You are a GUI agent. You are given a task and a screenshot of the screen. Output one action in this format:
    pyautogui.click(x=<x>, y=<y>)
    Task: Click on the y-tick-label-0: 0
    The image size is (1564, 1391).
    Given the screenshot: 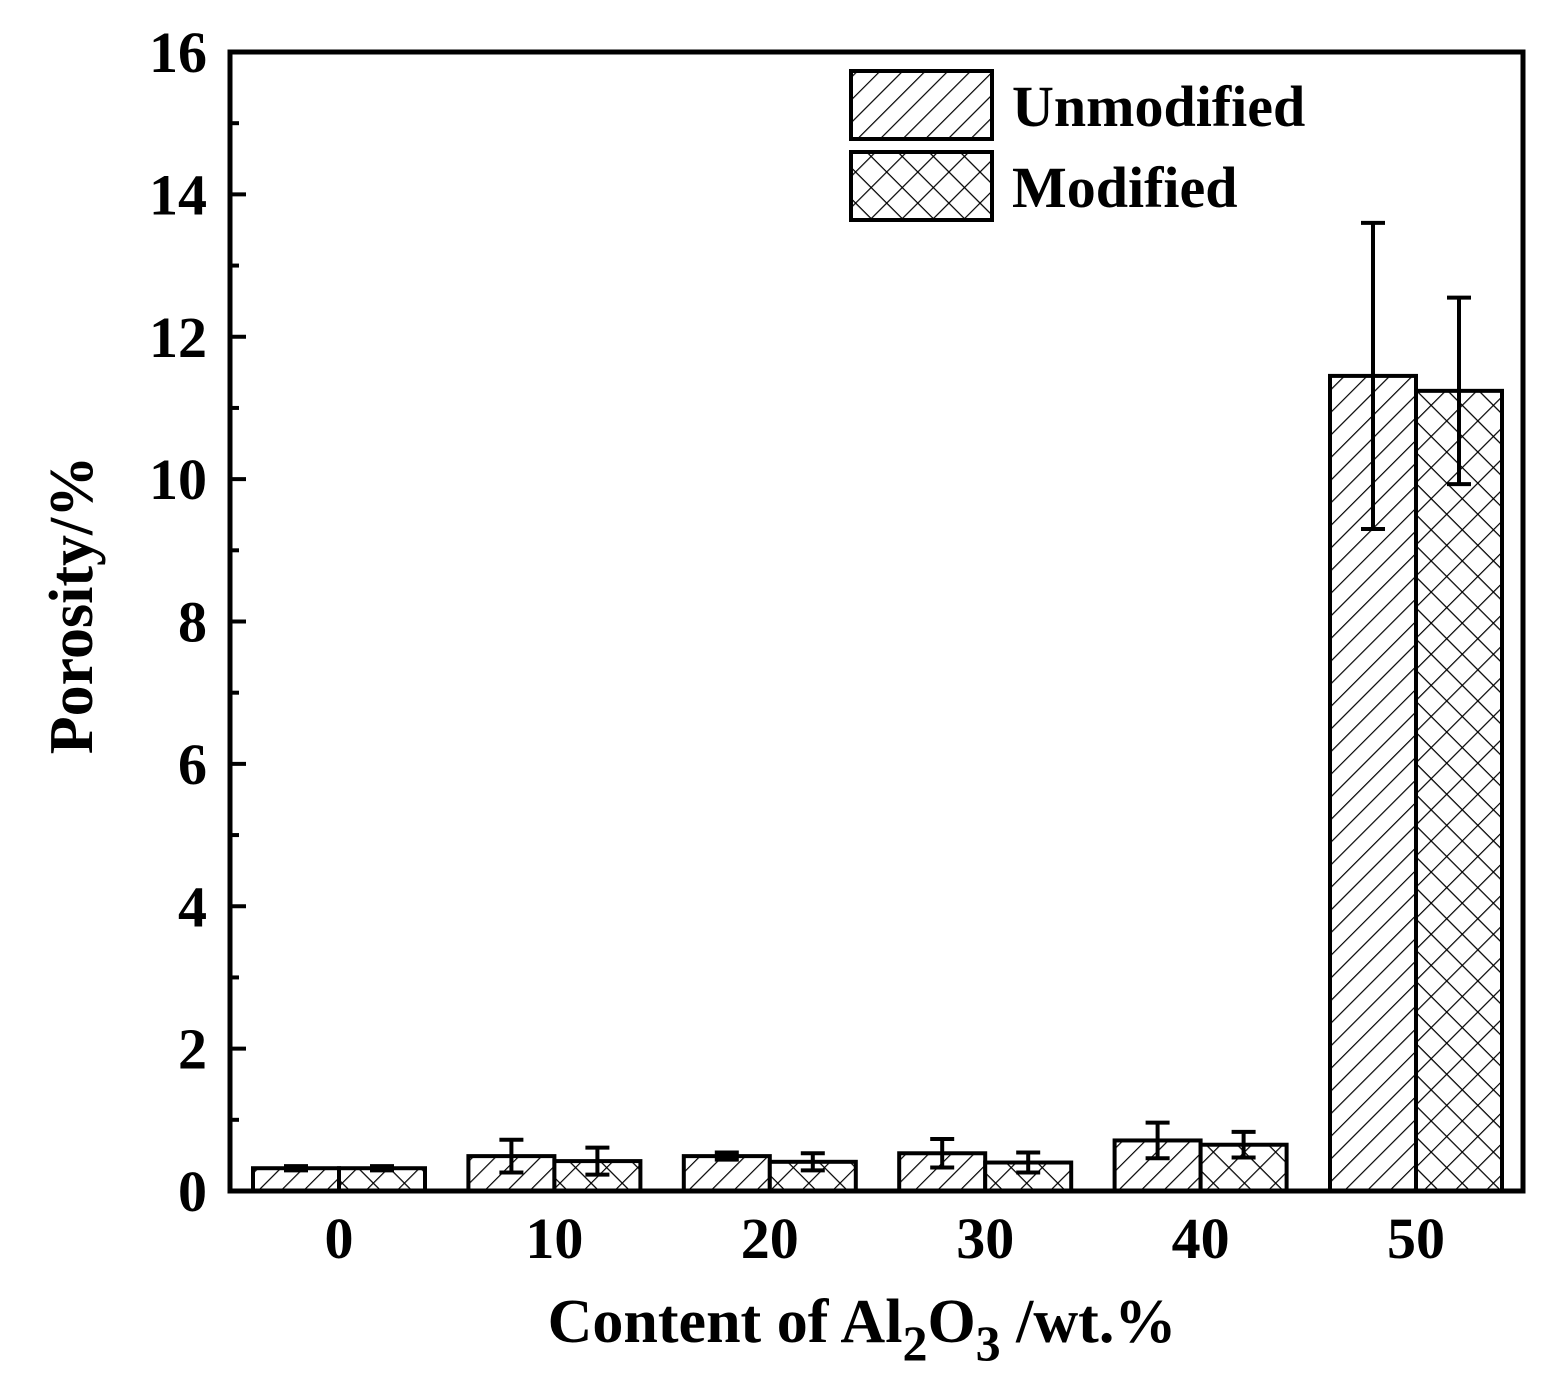 What is the action you would take?
    pyautogui.click(x=192, y=1191)
    